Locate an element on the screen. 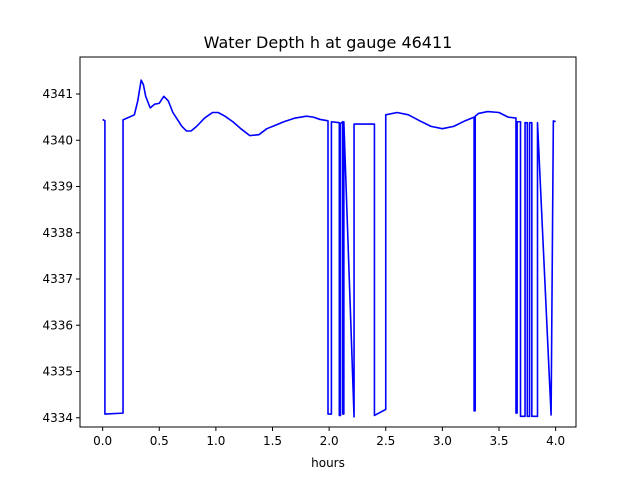  y-tick-label: 4339 is located at coordinates (57, 187).